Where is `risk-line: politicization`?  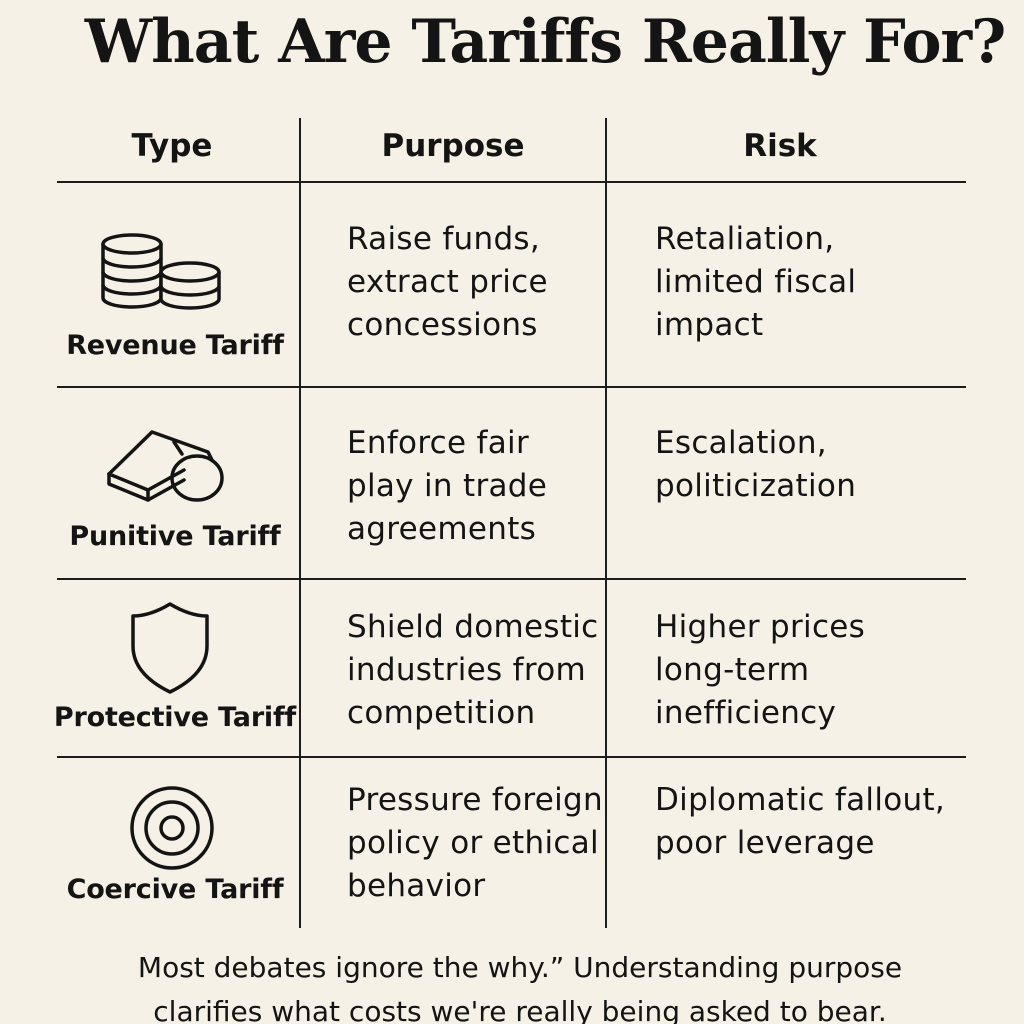 risk-line: politicization is located at coordinates (756, 486).